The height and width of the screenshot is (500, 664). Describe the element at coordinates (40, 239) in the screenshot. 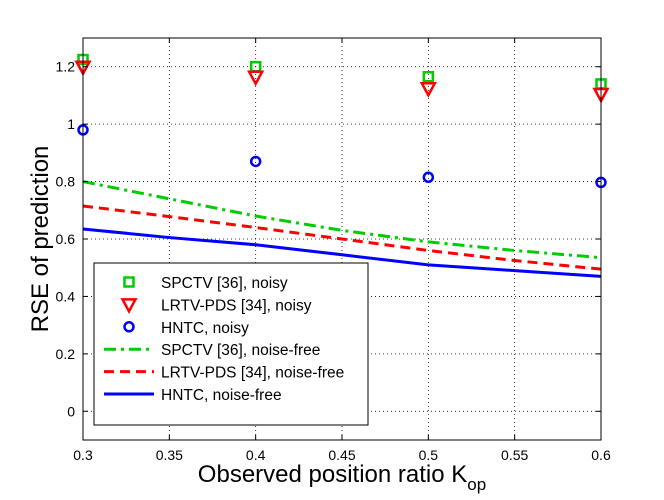

I see `y-axis-label: RSE of prediction` at that location.